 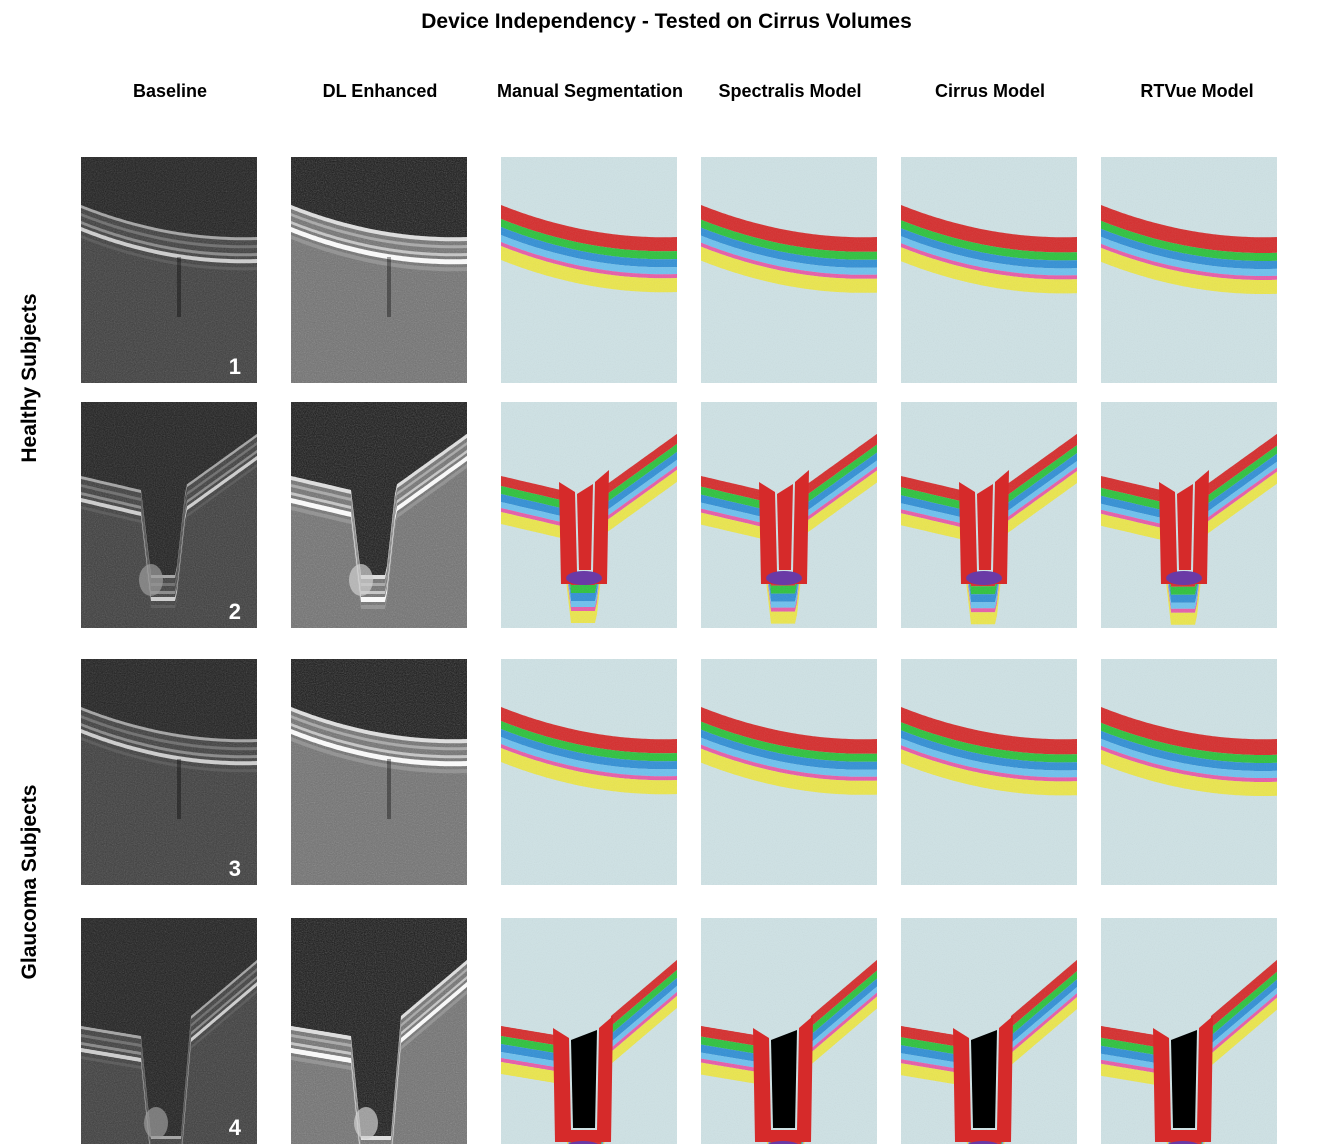 What do you see at coordinates (29, 378) in the screenshot?
I see `row-group-label: Healthy Subjects` at bounding box center [29, 378].